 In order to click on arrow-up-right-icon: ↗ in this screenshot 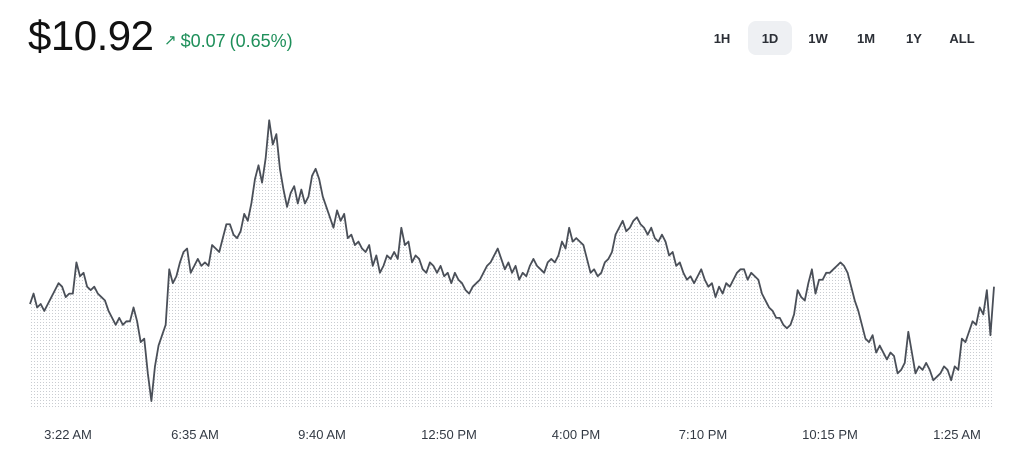, I will do `click(170, 40)`.